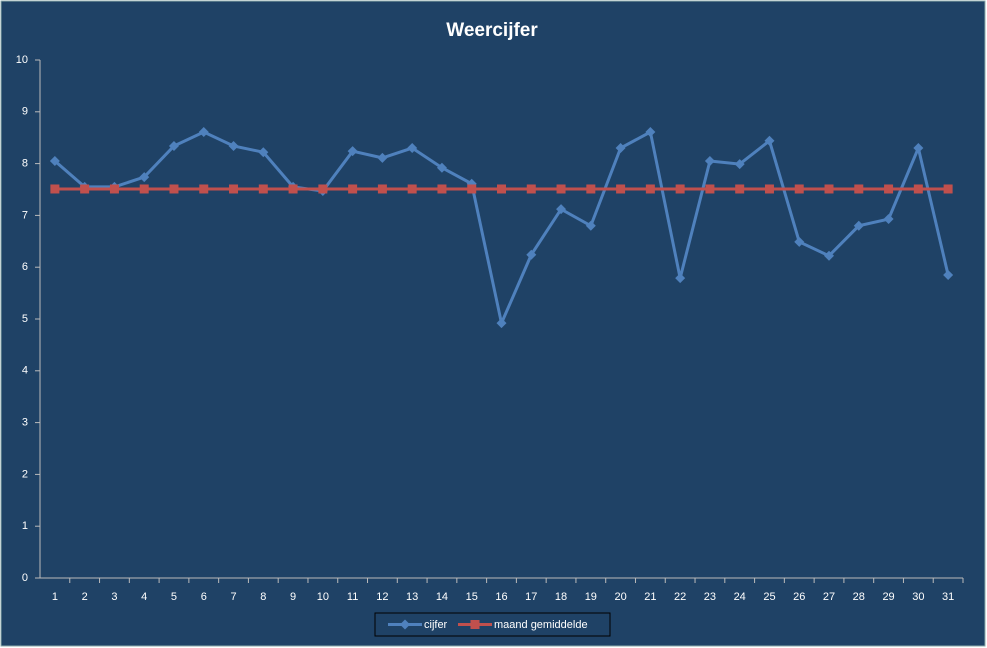  I want to click on legend-box, so click(492, 624).